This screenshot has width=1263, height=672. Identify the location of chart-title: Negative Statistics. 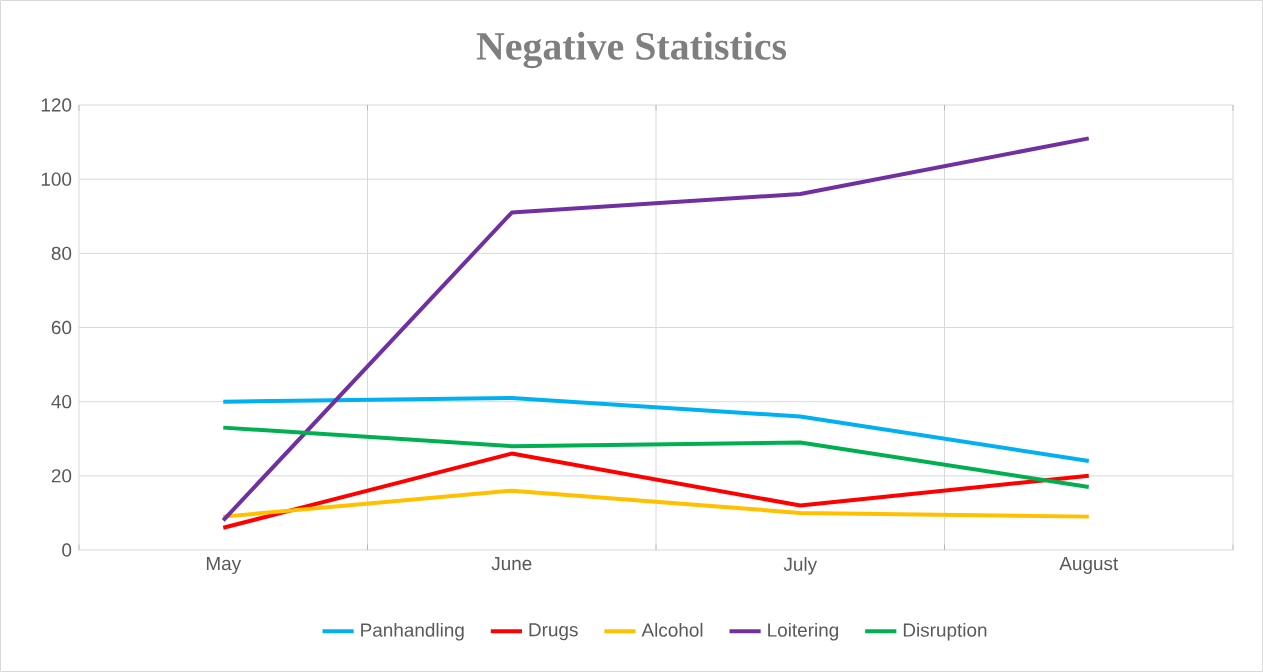
(631, 50).